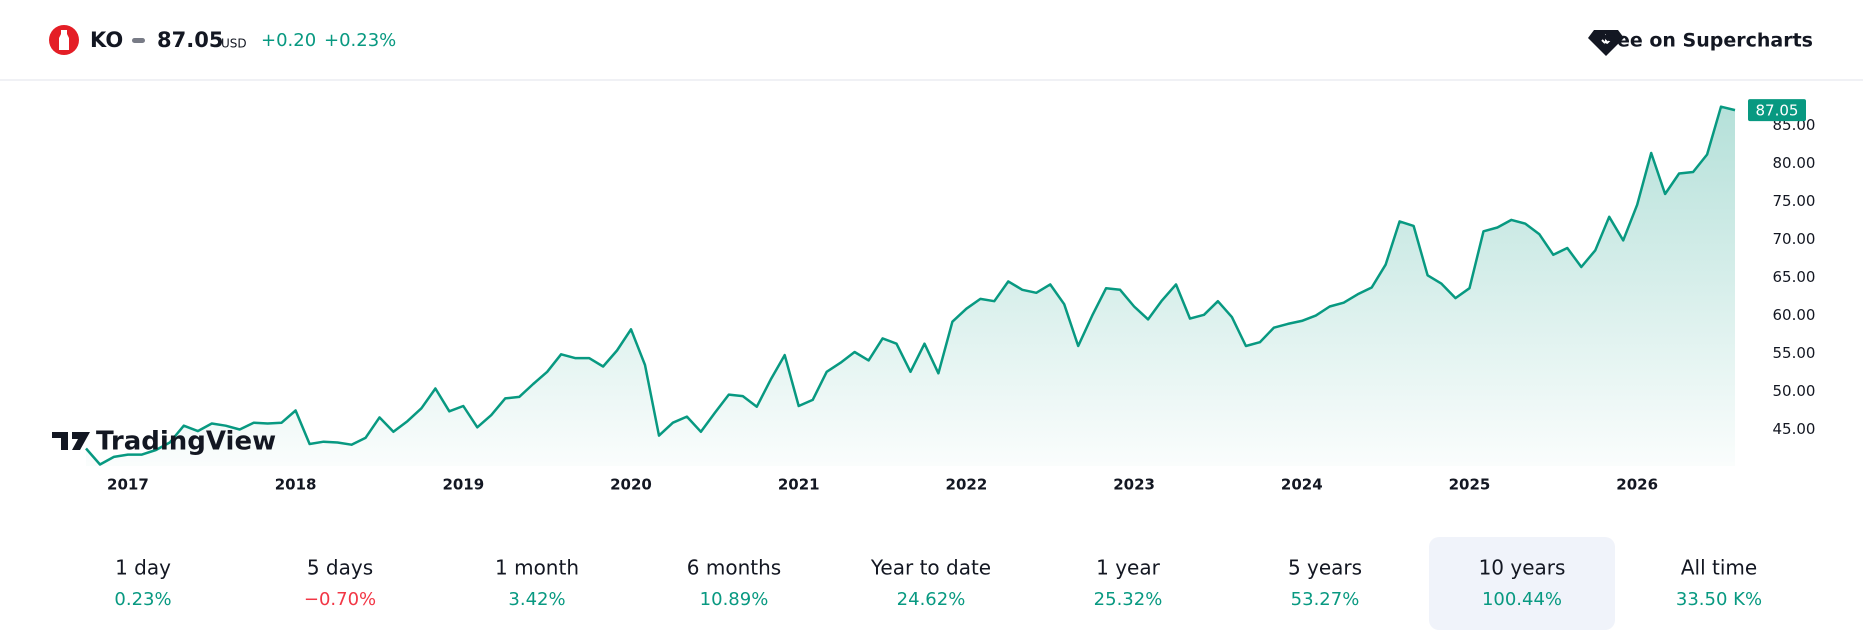 Image resolution: width=1863 pixels, height=638 pixels. I want to click on x-tick-label: 2022, so click(967, 485).